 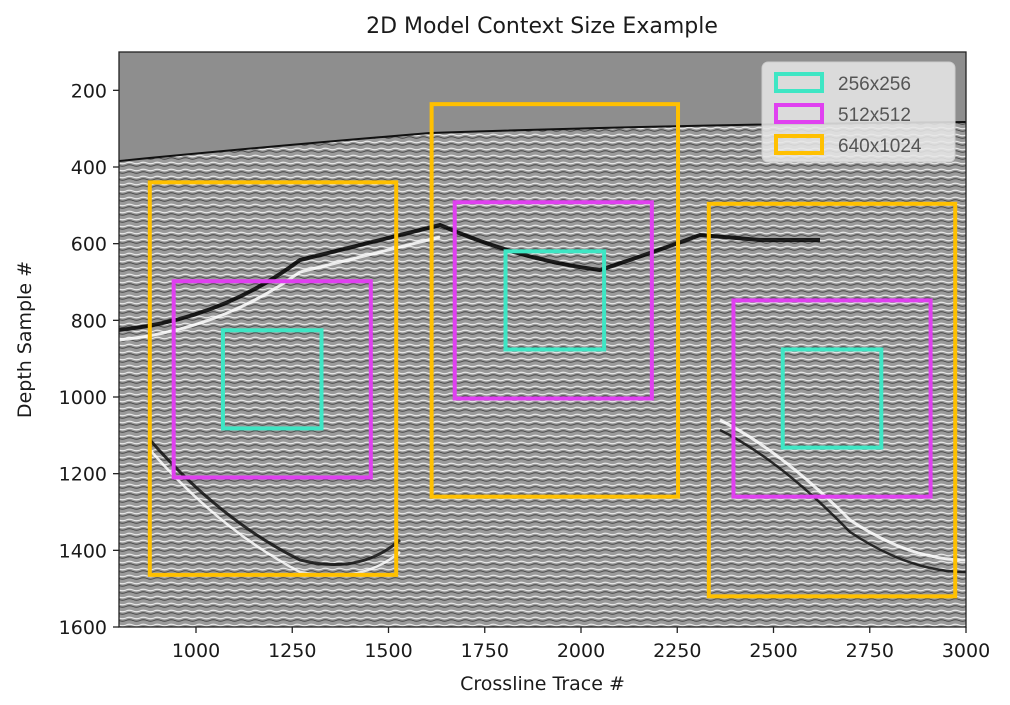 What do you see at coordinates (89, 245) in the screenshot?
I see `y-tick-label: 600` at bounding box center [89, 245].